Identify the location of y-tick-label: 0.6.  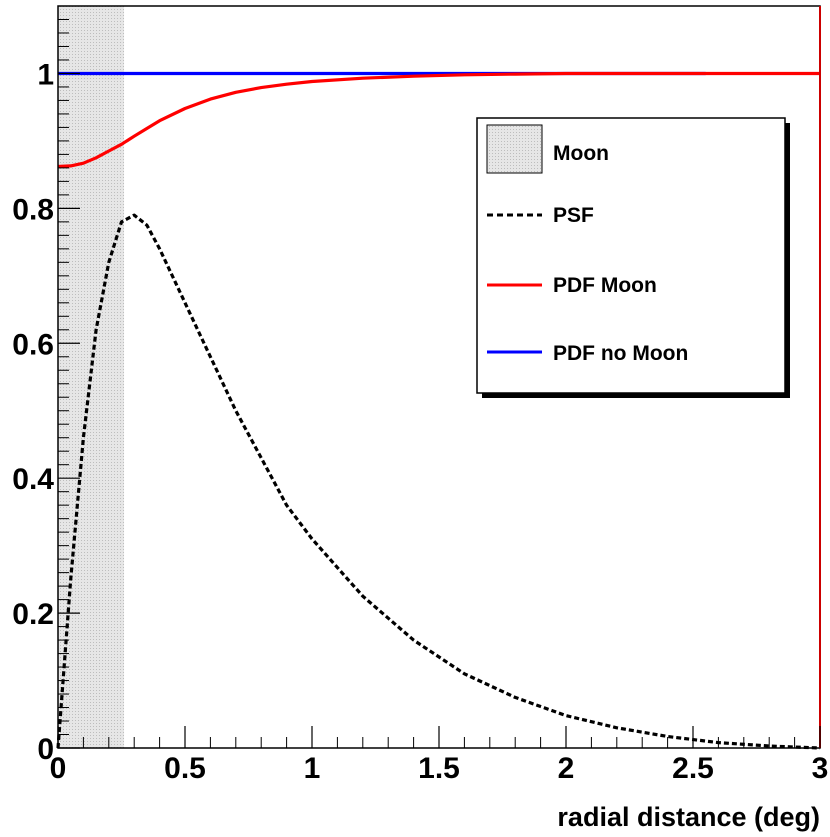
(33, 344).